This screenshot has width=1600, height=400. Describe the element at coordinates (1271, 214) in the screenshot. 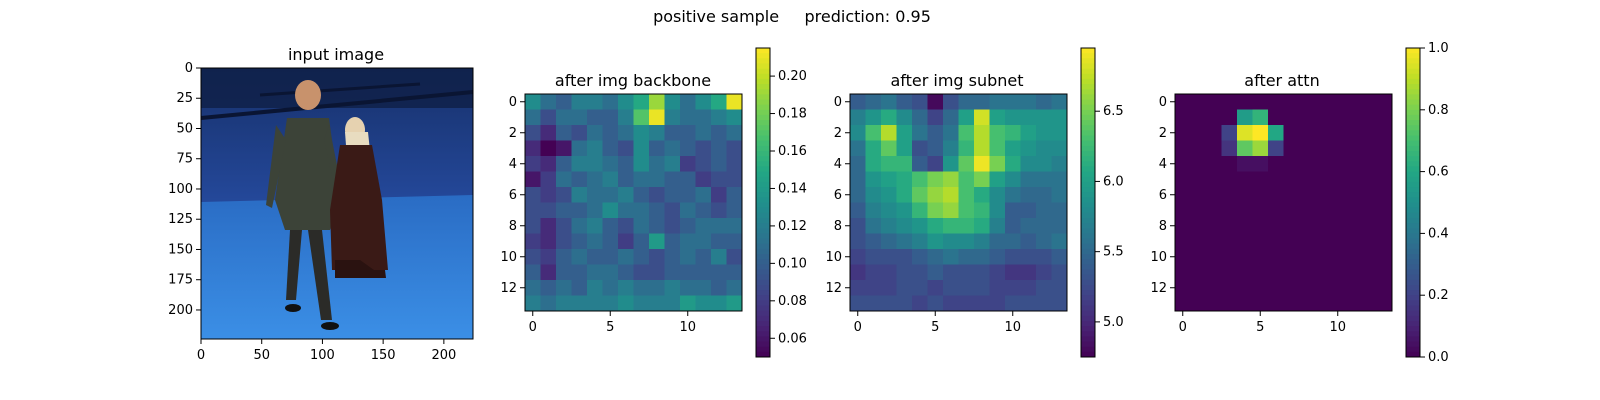

I see `heatmap-axes: 0 5 10 0 2 4 6 8 10 12` at that location.